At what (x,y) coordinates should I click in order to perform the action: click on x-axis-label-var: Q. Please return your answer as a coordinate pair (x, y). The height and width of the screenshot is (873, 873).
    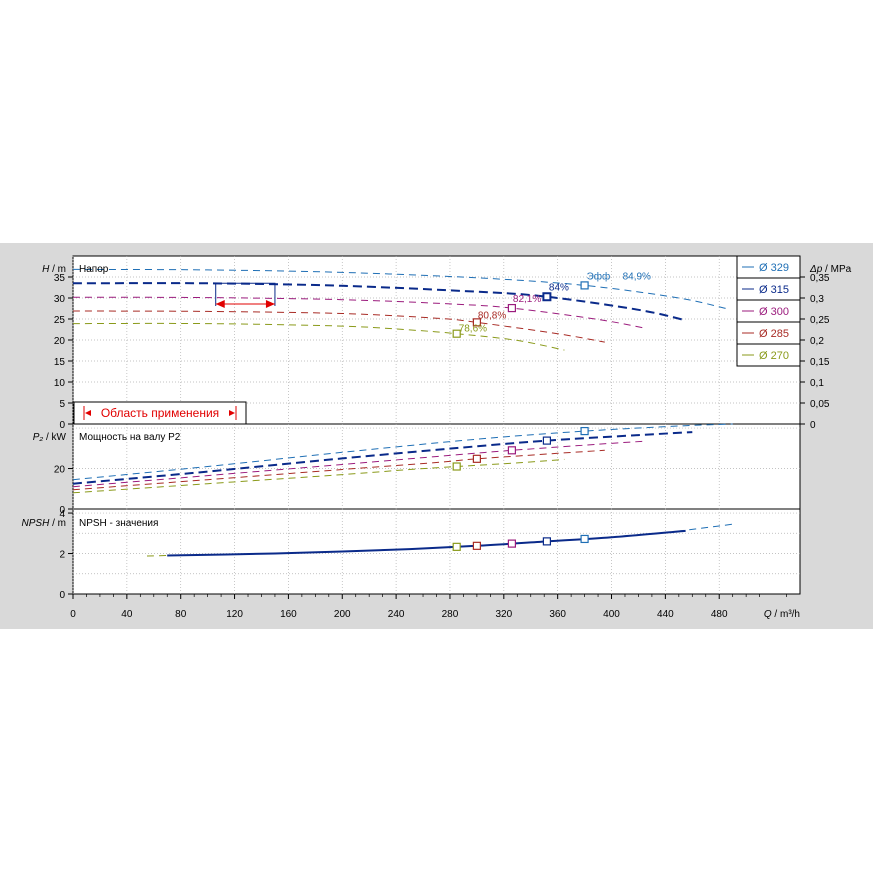
    Looking at the image, I should click on (768, 614).